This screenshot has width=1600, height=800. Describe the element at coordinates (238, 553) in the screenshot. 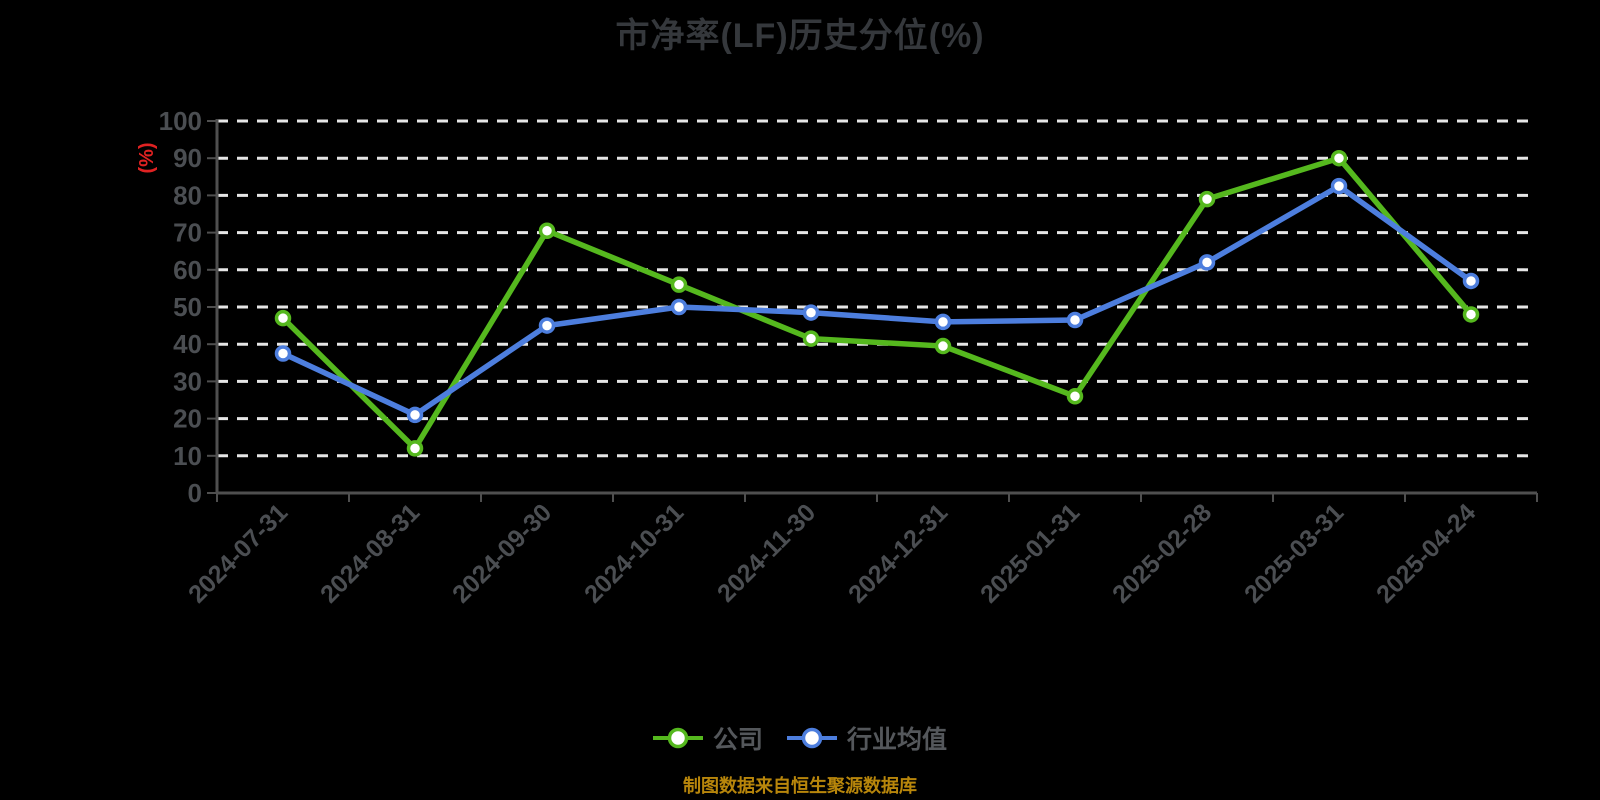

I see `x-tick-label: 2024-07-31` at that location.